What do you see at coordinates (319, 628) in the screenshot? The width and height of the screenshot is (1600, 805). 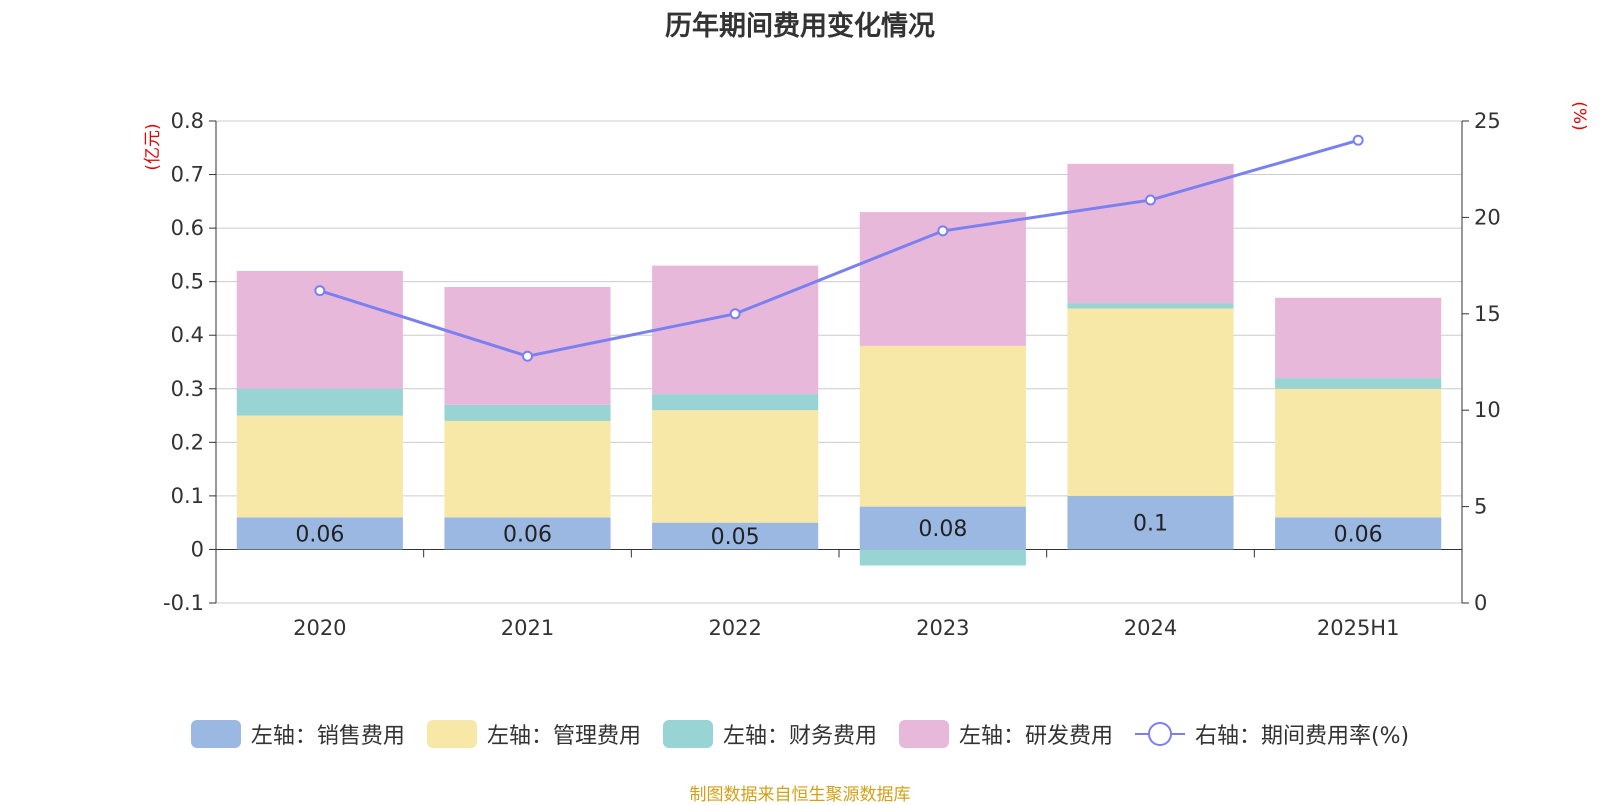 I see `x-tick-label: 2020` at bounding box center [319, 628].